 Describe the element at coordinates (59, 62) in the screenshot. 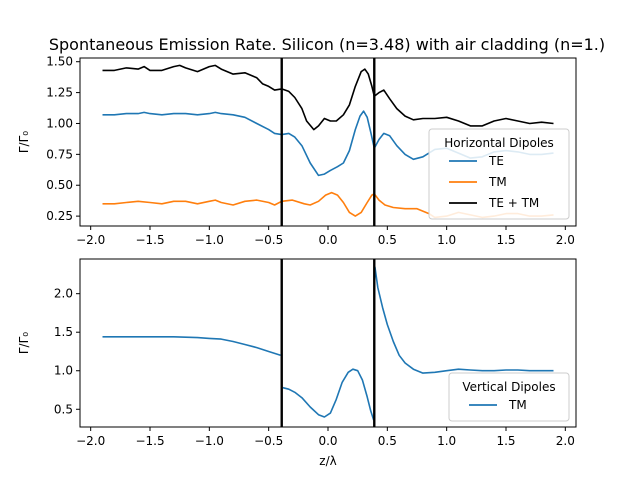

I see `y-tick-label: 1.50` at that location.